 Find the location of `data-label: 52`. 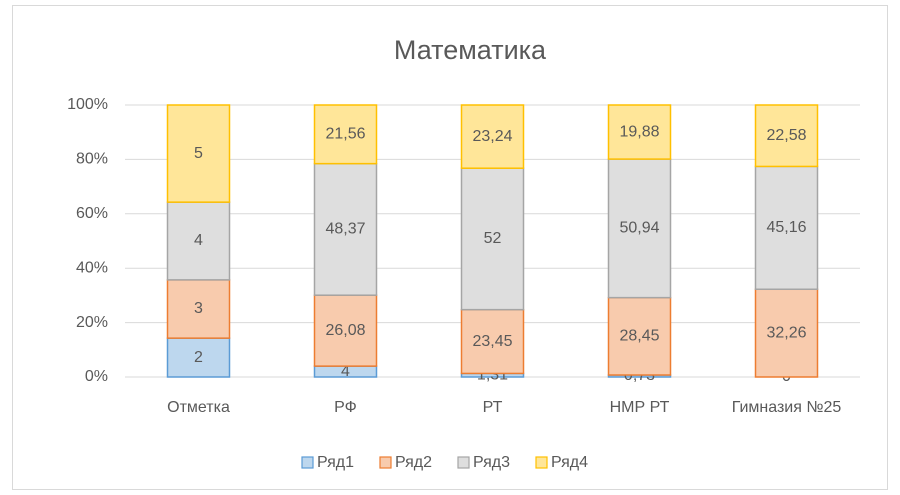

data-label: 52 is located at coordinates (493, 238).